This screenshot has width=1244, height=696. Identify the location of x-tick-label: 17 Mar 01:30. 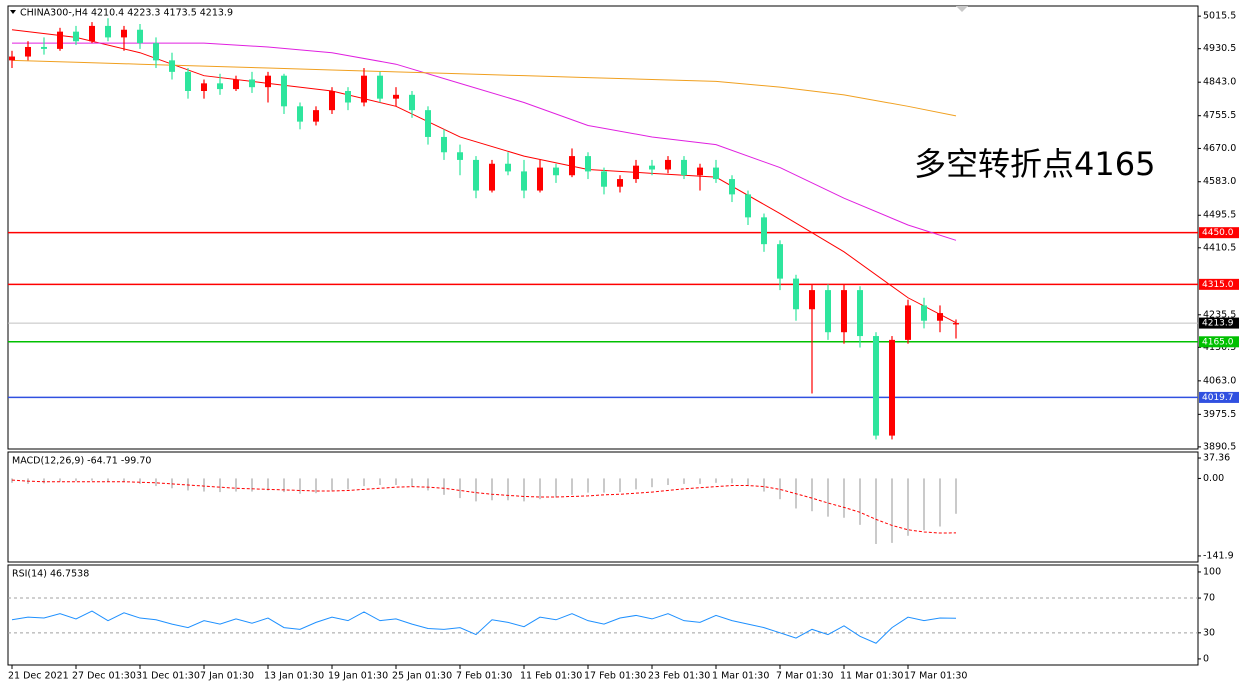
(935, 676).